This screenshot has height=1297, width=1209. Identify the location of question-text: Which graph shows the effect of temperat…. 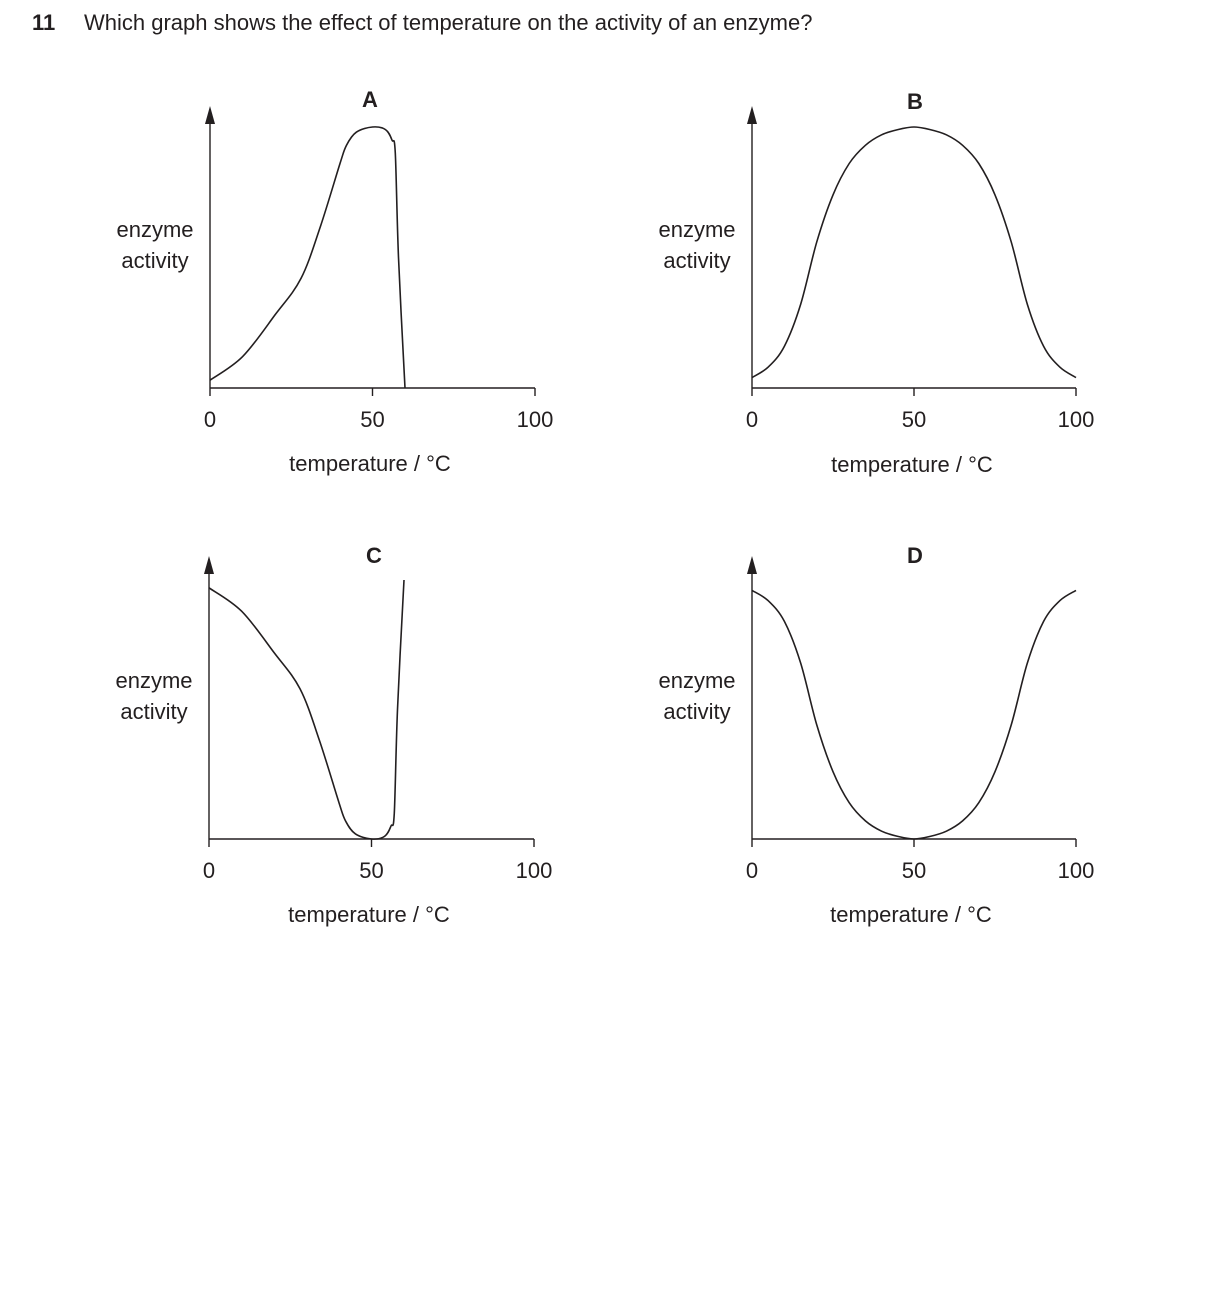
(448, 22).